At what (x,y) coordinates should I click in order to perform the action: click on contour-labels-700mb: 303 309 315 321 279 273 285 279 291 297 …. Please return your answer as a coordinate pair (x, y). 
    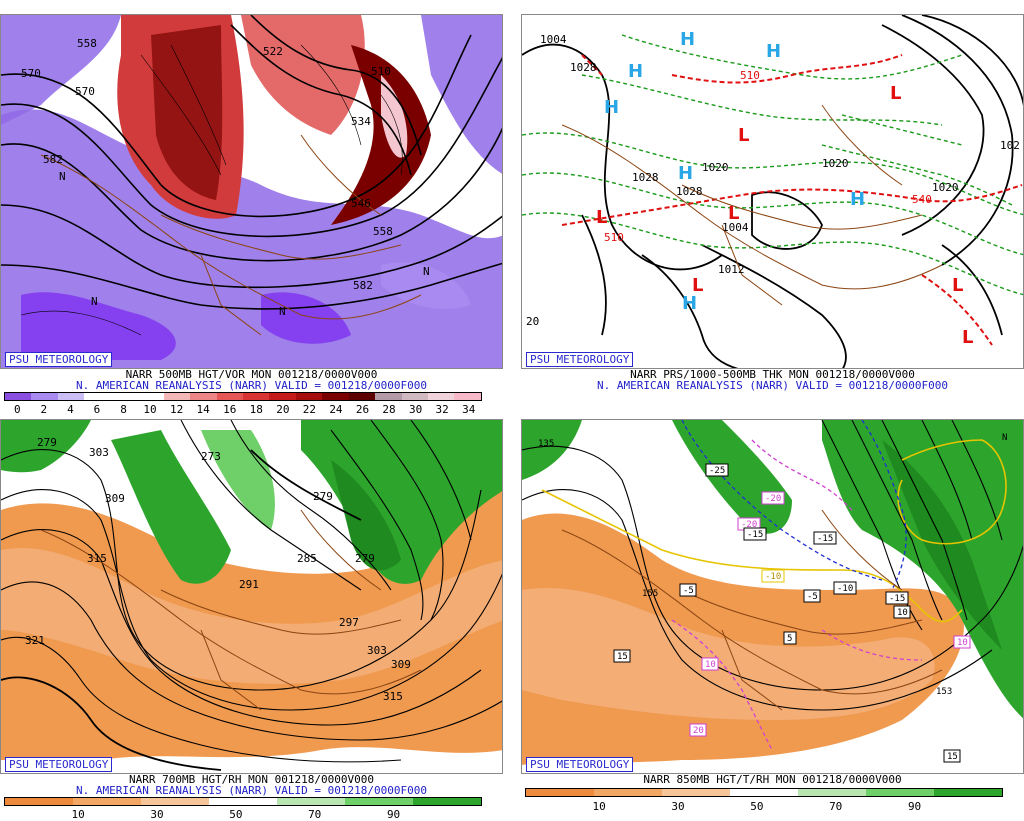
    Looking at the image, I should click on (218, 569).